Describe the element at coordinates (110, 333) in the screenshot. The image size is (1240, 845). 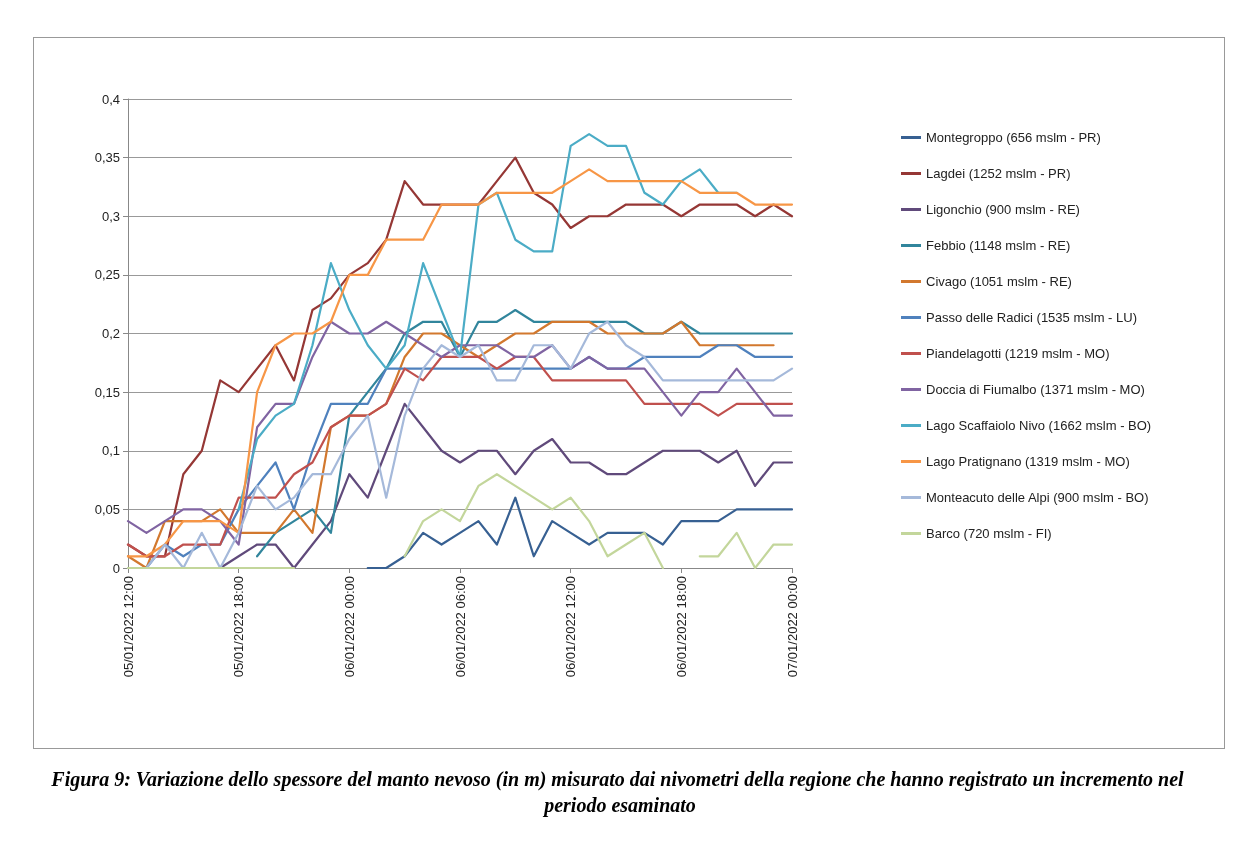
I see `y-tick-label: 0,2` at that location.